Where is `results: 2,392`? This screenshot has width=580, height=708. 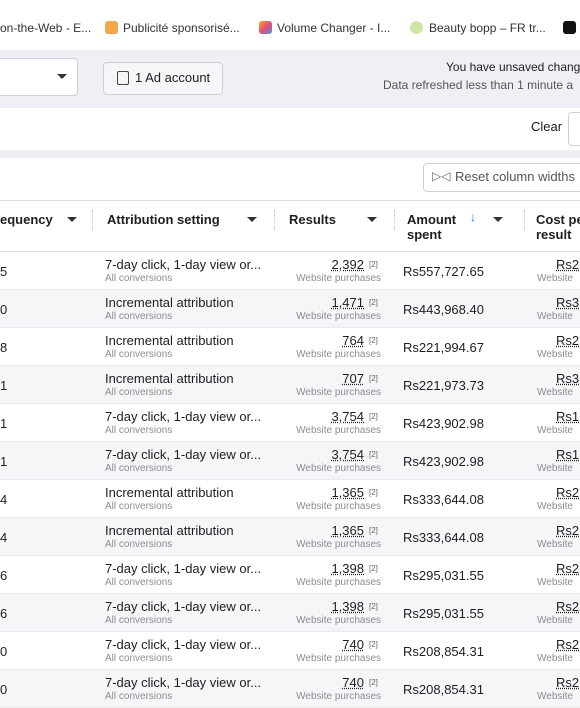
results: 2,392 is located at coordinates (347, 264).